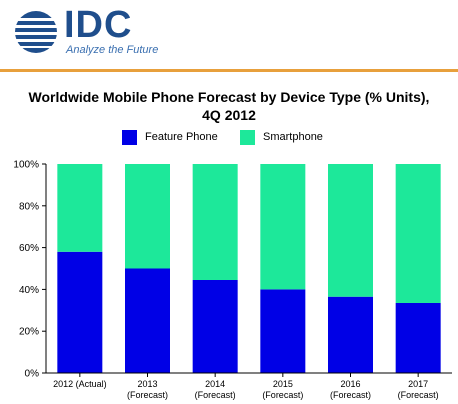 The width and height of the screenshot is (458, 404). What do you see at coordinates (36, 32) in the screenshot?
I see `globe-icon` at bounding box center [36, 32].